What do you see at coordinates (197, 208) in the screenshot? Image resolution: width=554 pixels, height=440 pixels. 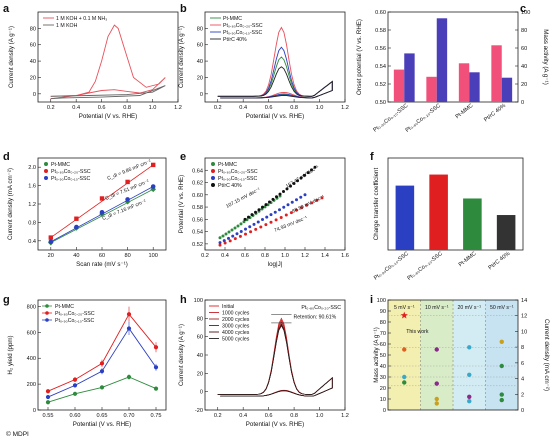 I see `y-tick-label: 0.58` at bounding box center [197, 208].